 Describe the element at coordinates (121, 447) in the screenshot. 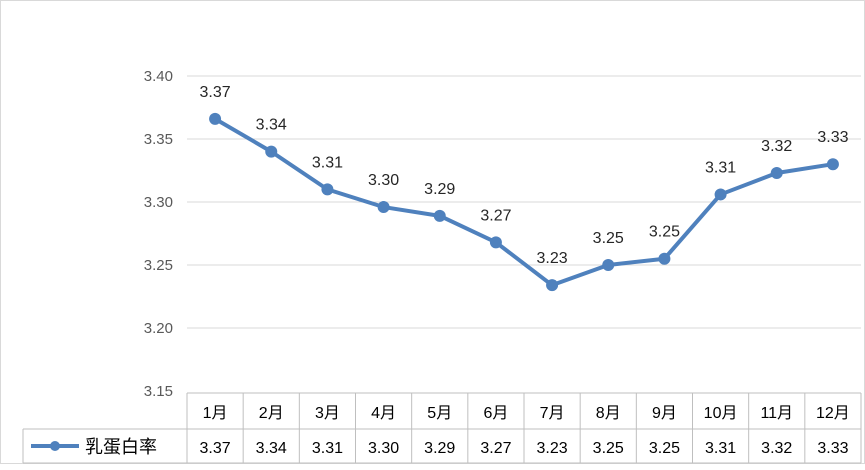

I see `legend-label: 乳蛋白率` at that location.